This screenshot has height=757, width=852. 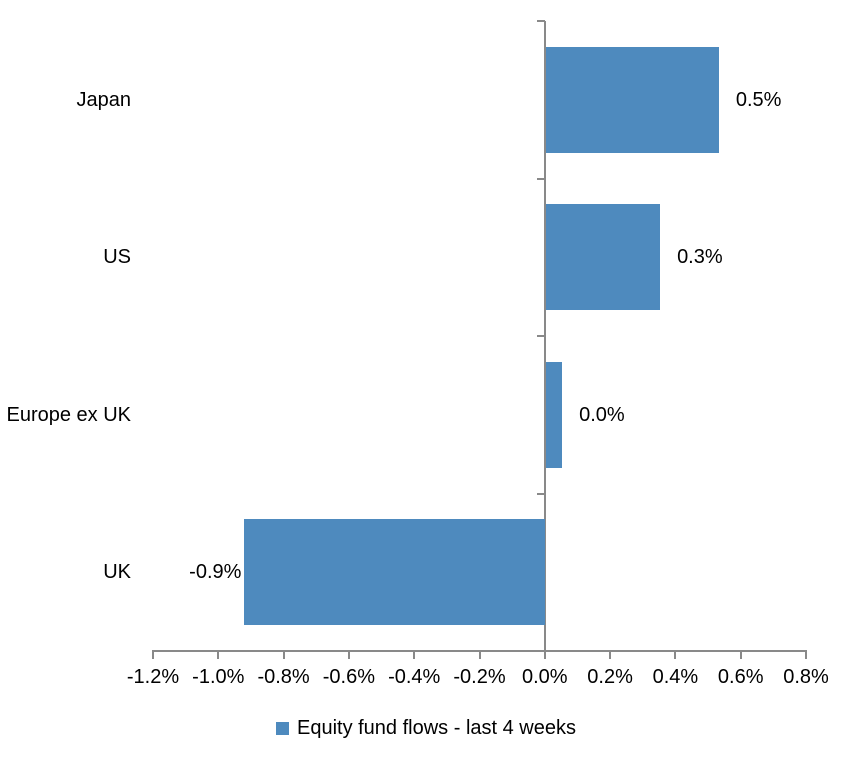 What do you see at coordinates (68, 414) in the screenshot?
I see `category-label: Europe ex UK` at bounding box center [68, 414].